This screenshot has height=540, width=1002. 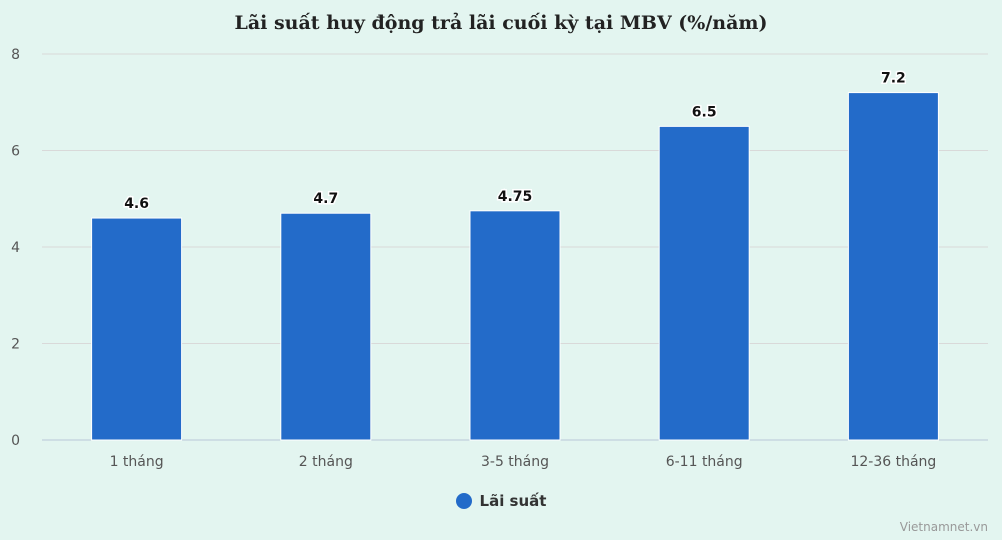 I want to click on legend: Lãi suất, so click(x=501, y=501).